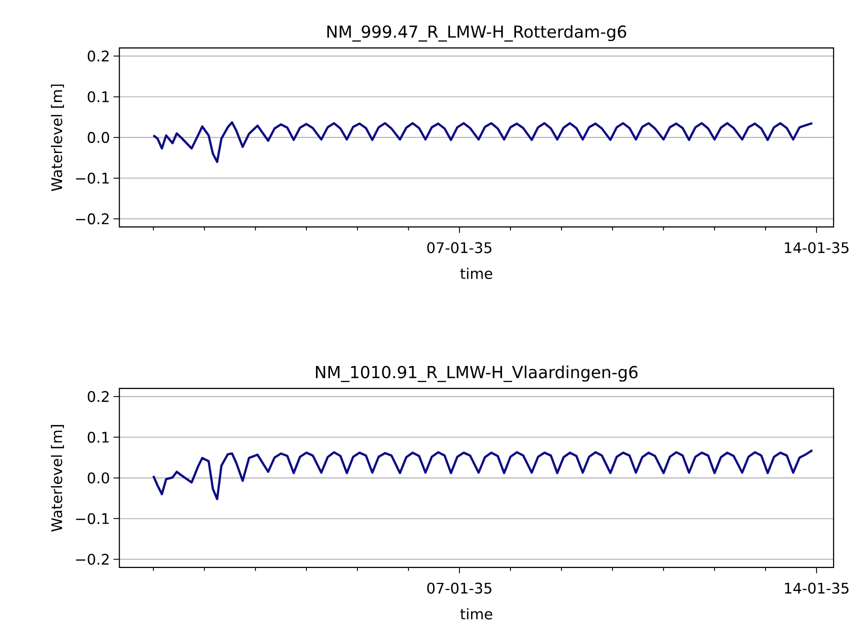 This screenshot has width=853, height=639. What do you see at coordinates (476, 33) in the screenshot?
I see `chart-title: NM_999.47_R_LMW-H_Rotterdam-g6` at bounding box center [476, 33].